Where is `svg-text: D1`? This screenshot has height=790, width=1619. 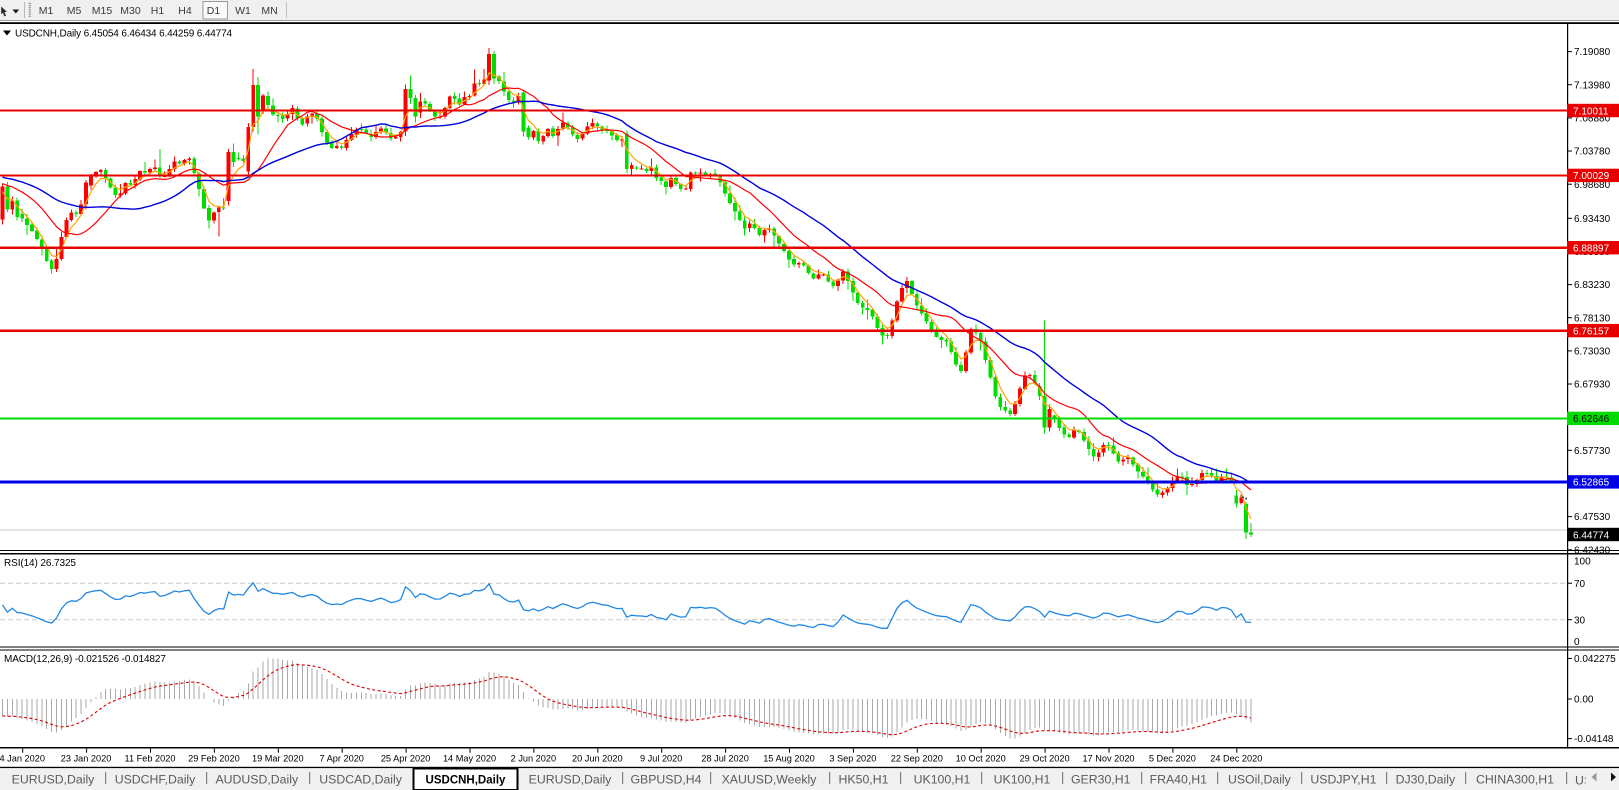 svg-text: D1 is located at coordinates (214, 11).